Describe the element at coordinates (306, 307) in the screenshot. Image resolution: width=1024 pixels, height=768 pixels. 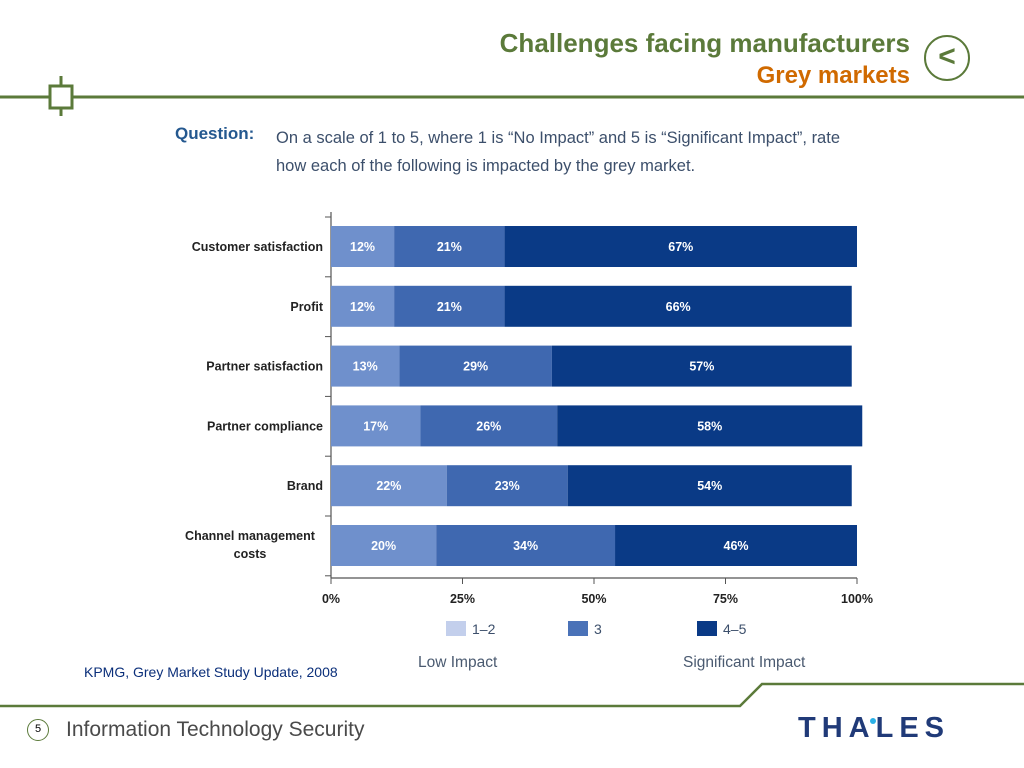
I see `category-label: Profit` at that location.